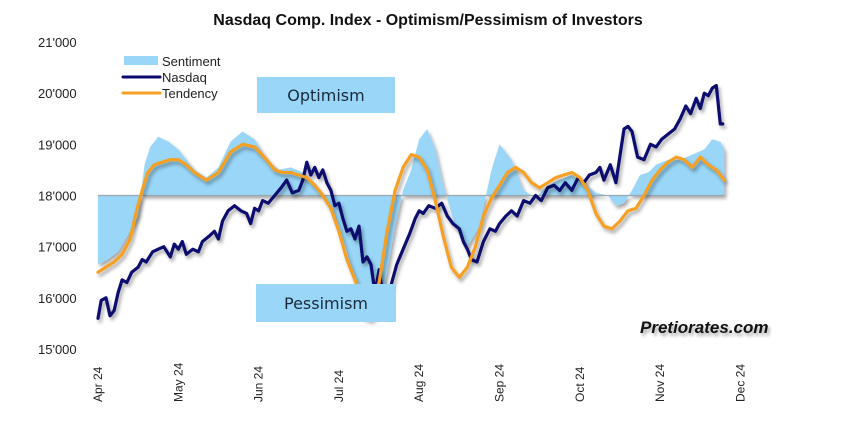  I want to click on annotation-layer: Optimism Pessimism, so click(326, 199).